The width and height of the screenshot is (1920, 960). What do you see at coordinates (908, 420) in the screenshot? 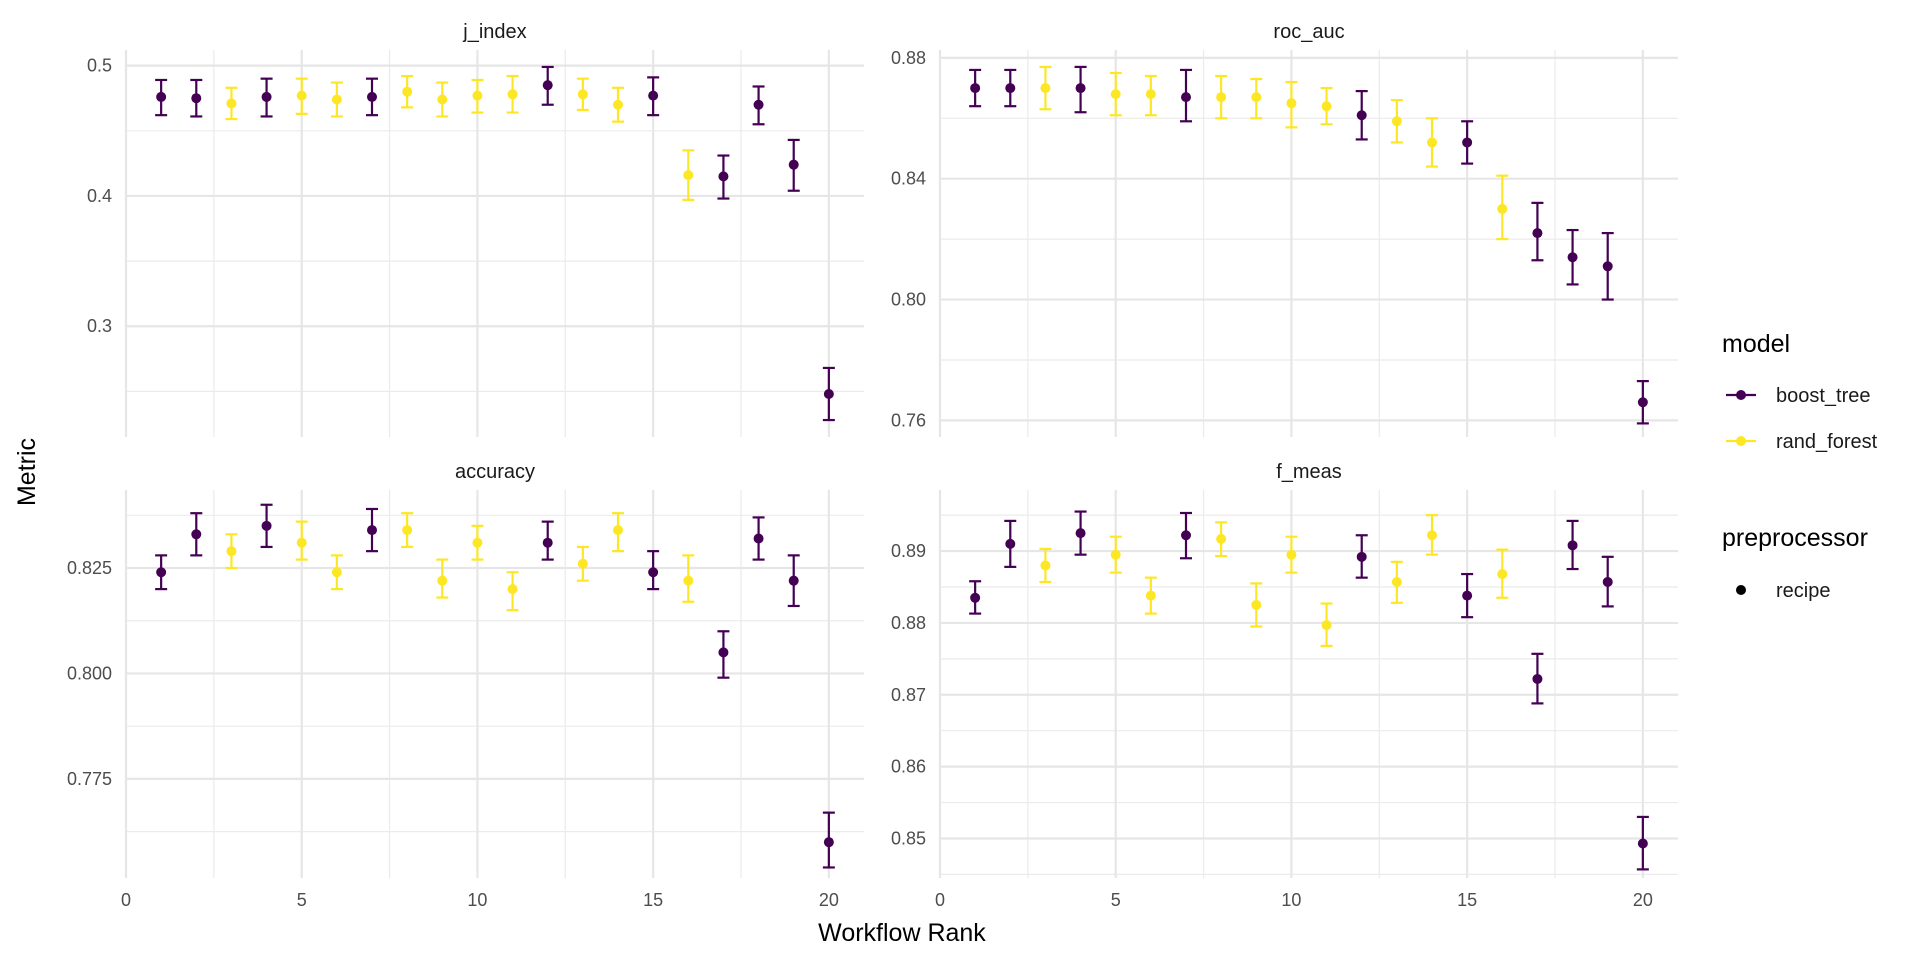
I see `y-tick-label: 0.76` at bounding box center [908, 420].